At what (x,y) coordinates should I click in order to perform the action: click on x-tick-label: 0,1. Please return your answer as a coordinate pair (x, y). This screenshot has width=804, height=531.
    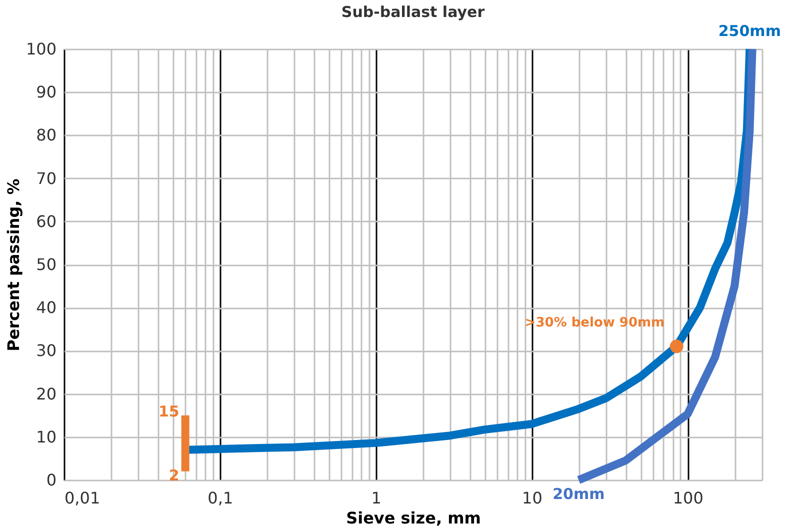
    Looking at the image, I should click on (221, 498).